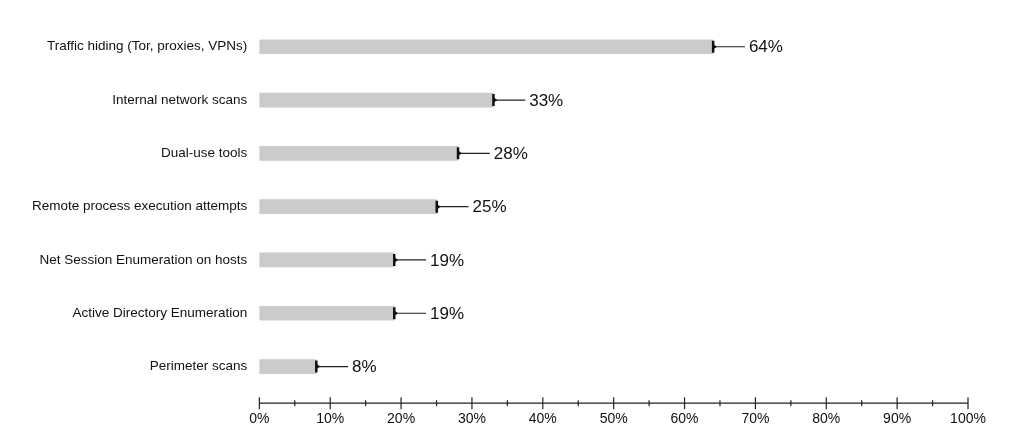 Image resolution: width=1033 pixels, height=446 pixels. I want to click on y-tick-label: Remote process execution attempts, so click(139, 206).